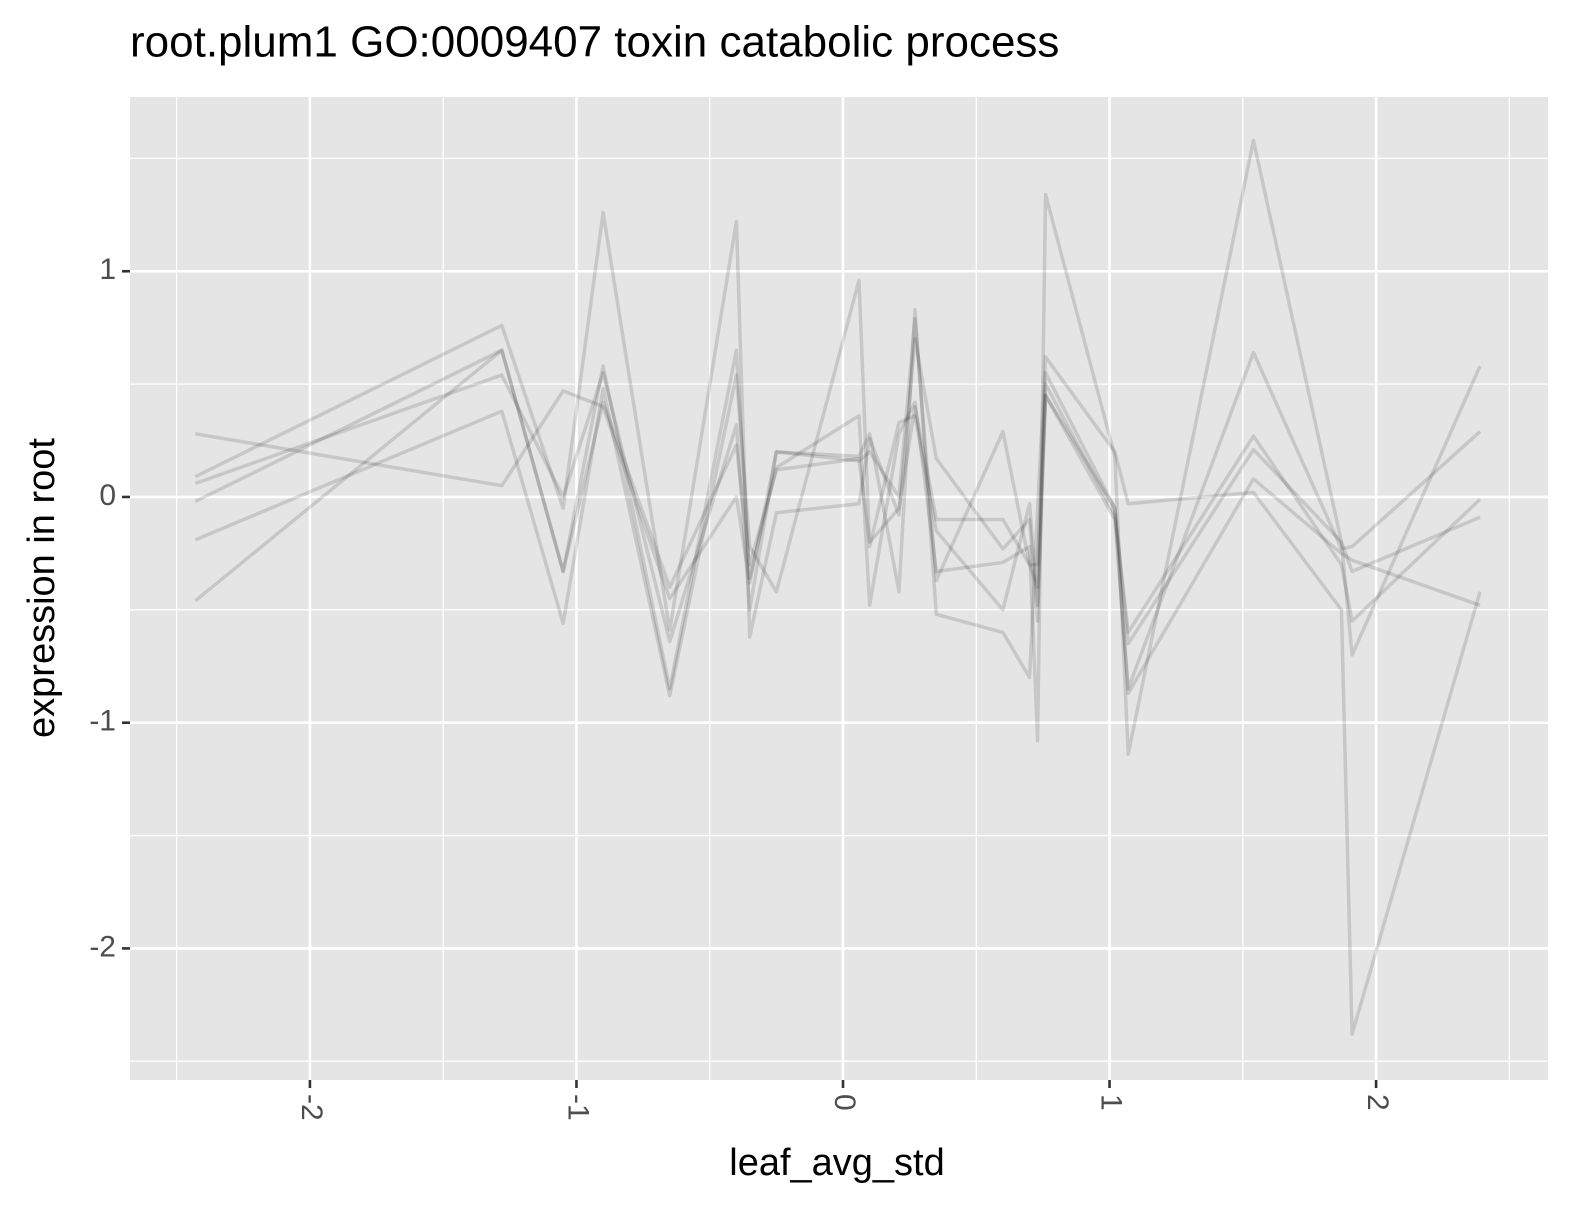  I want to click on y-tick-label: 1, so click(107, 269).